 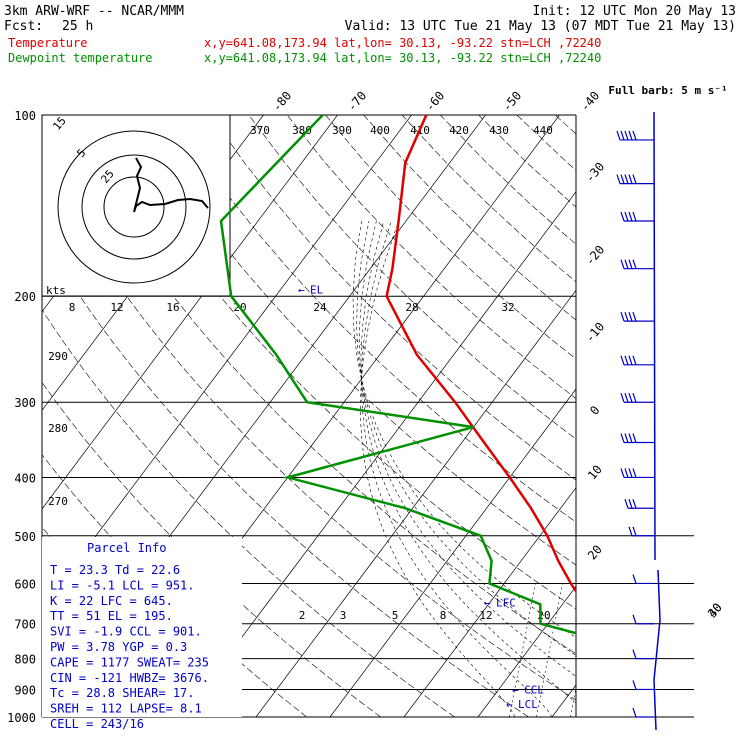 What do you see at coordinates (111, 616) in the screenshot?
I see `parcel-row: TT = 51 EL = 195.` at bounding box center [111, 616].